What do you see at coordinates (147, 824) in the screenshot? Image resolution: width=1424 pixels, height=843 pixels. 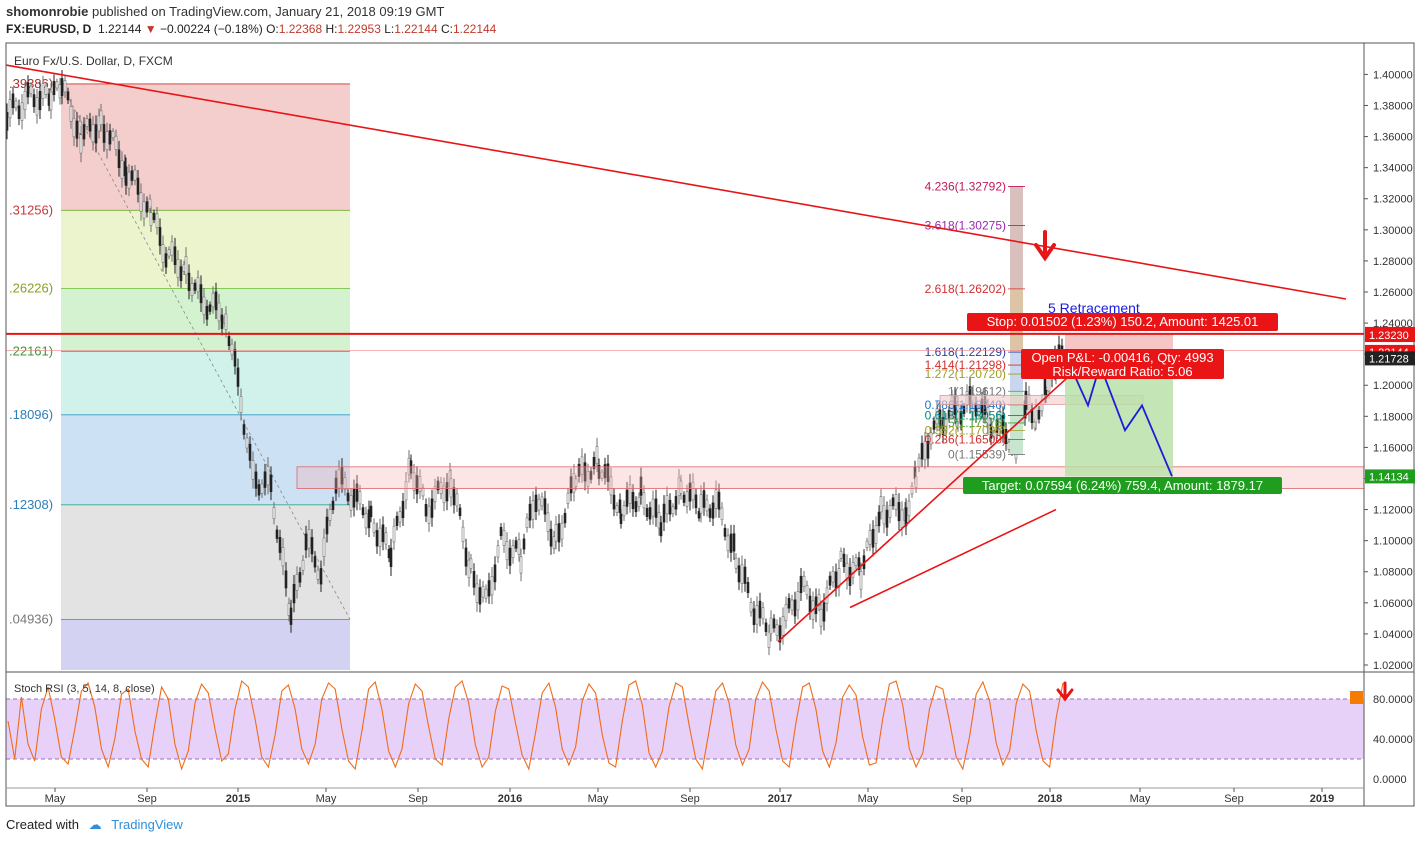 I see `tradingview-brand: TradingView` at bounding box center [147, 824].